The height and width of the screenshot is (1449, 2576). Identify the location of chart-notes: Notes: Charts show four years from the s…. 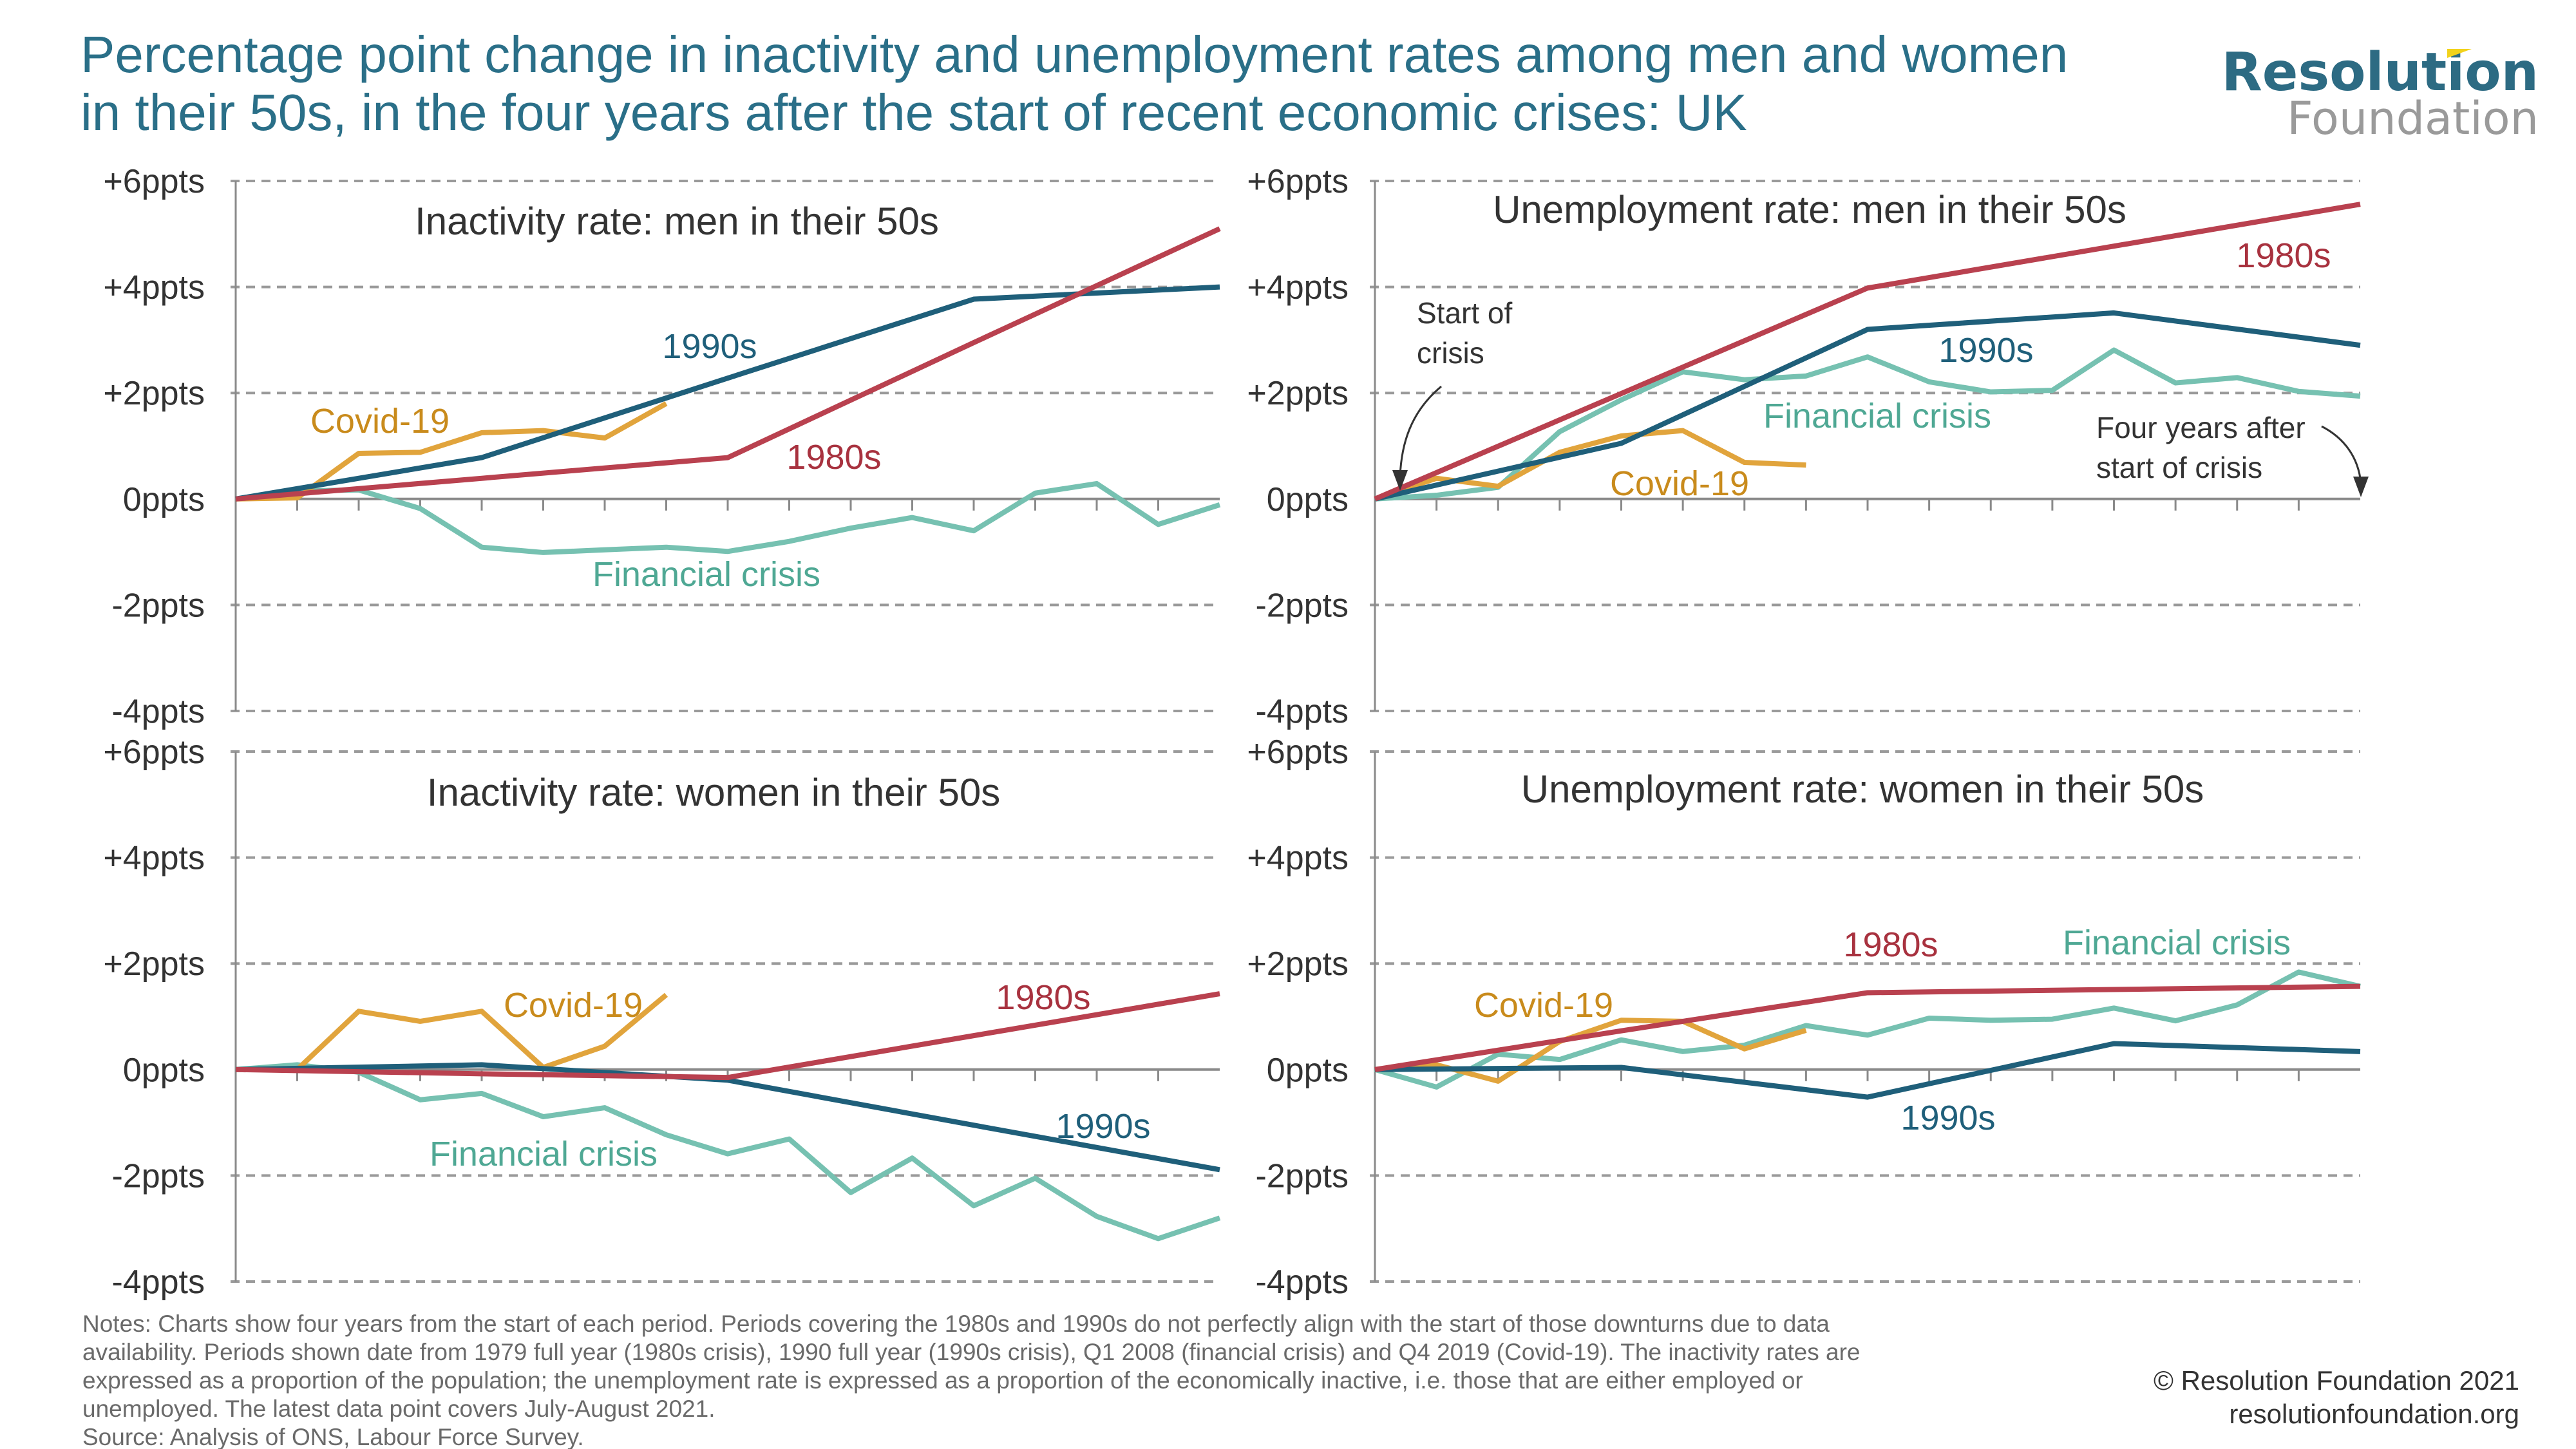
(972, 1380).